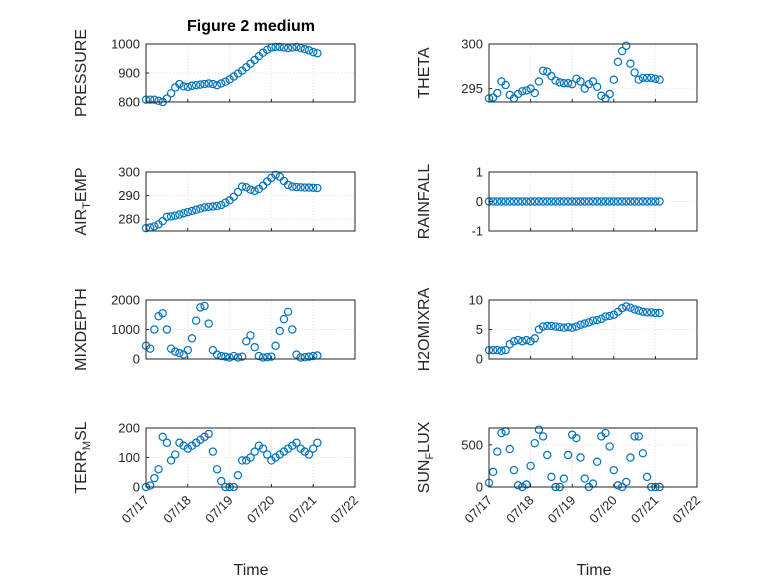  What do you see at coordinates (129, 195) in the screenshot?
I see `y-tick-label: 290` at bounding box center [129, 195].